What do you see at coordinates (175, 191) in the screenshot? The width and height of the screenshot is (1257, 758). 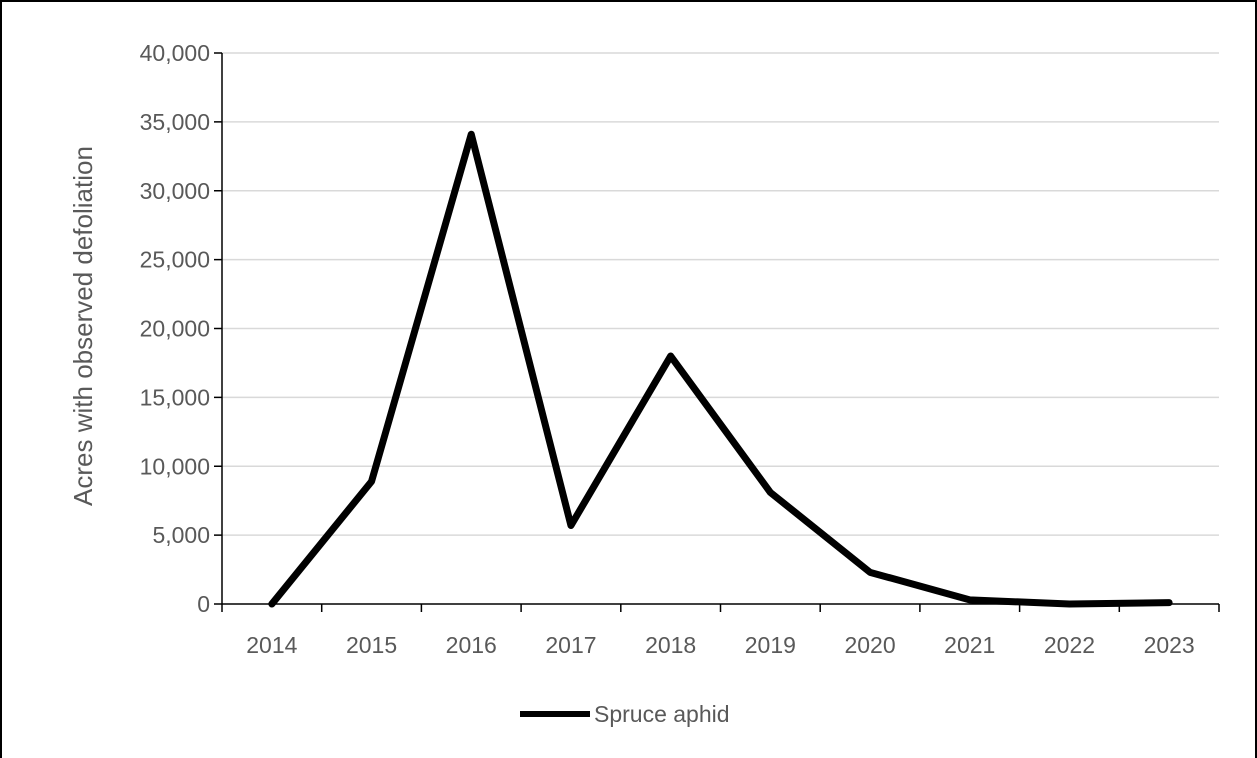 I see `y-tick-label-6: 30,000` at bounding box center [175, 191].